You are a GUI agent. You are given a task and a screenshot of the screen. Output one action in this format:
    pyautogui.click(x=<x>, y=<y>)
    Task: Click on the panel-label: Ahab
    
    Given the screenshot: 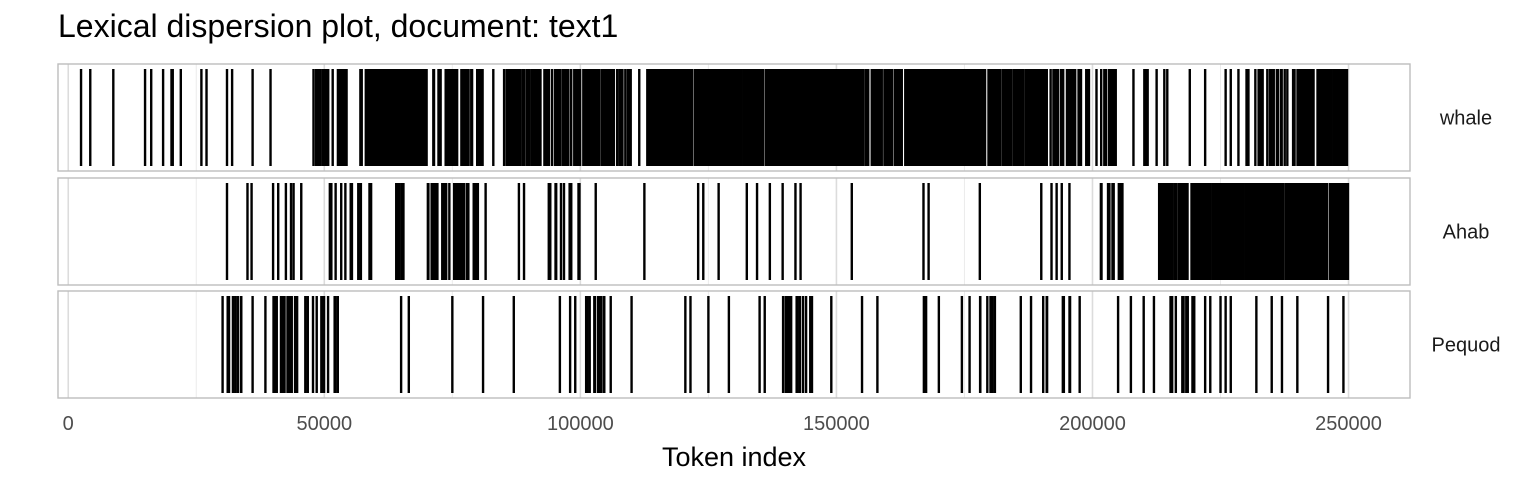 What is the action you would take?
    pyautogui.click(x=1466, y=233)
    